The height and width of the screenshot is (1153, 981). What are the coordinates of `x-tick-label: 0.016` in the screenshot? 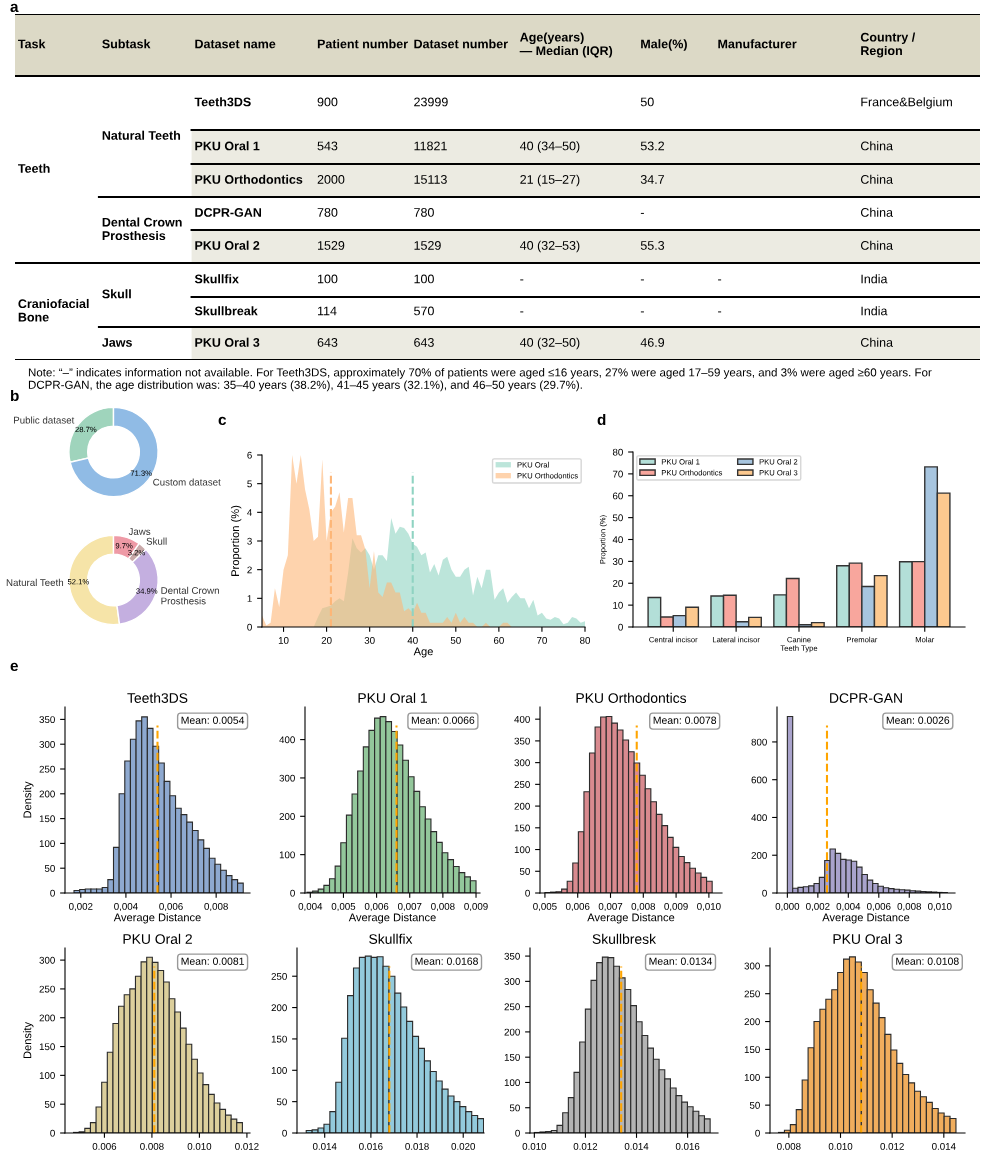 It's located at (371, 1146).